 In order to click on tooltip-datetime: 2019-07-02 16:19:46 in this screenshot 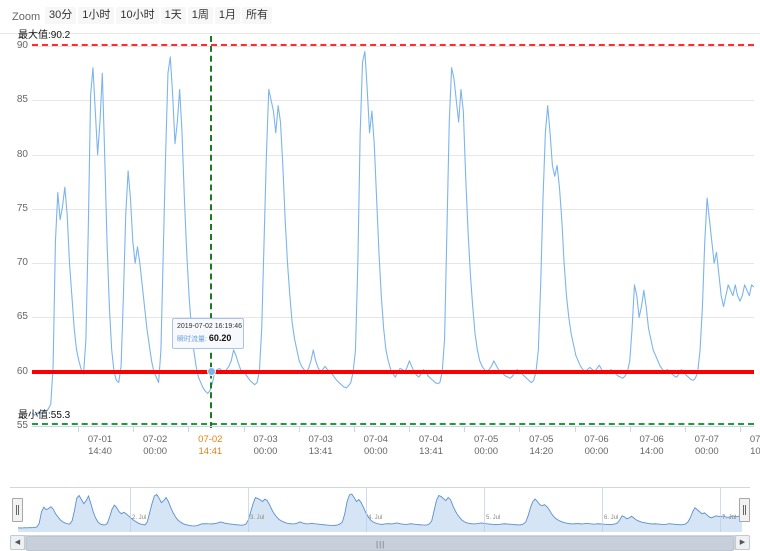, I will do `click(209, 326)`.